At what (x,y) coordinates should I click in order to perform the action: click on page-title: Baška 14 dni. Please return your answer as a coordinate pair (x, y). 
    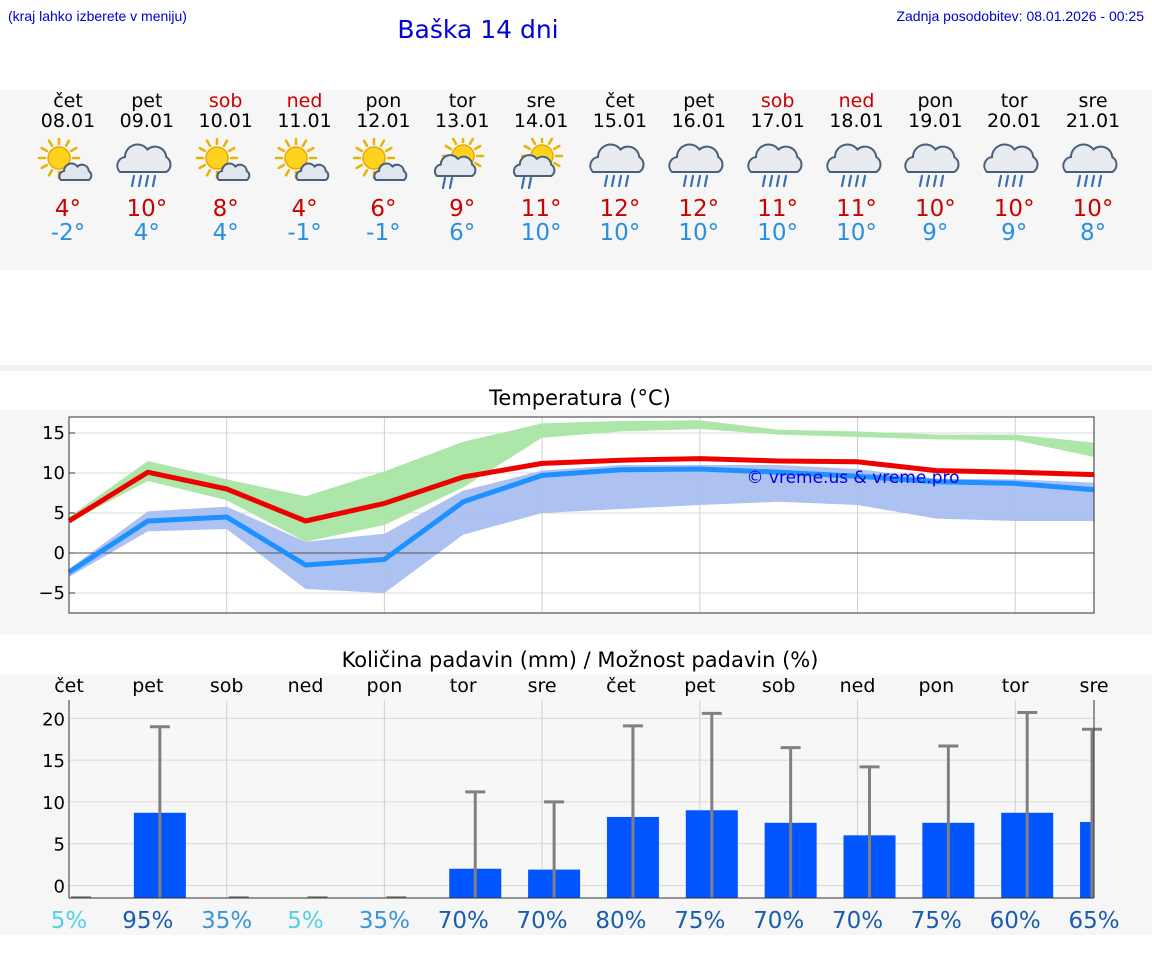
    Looking at the image, I should click on (478, 29).